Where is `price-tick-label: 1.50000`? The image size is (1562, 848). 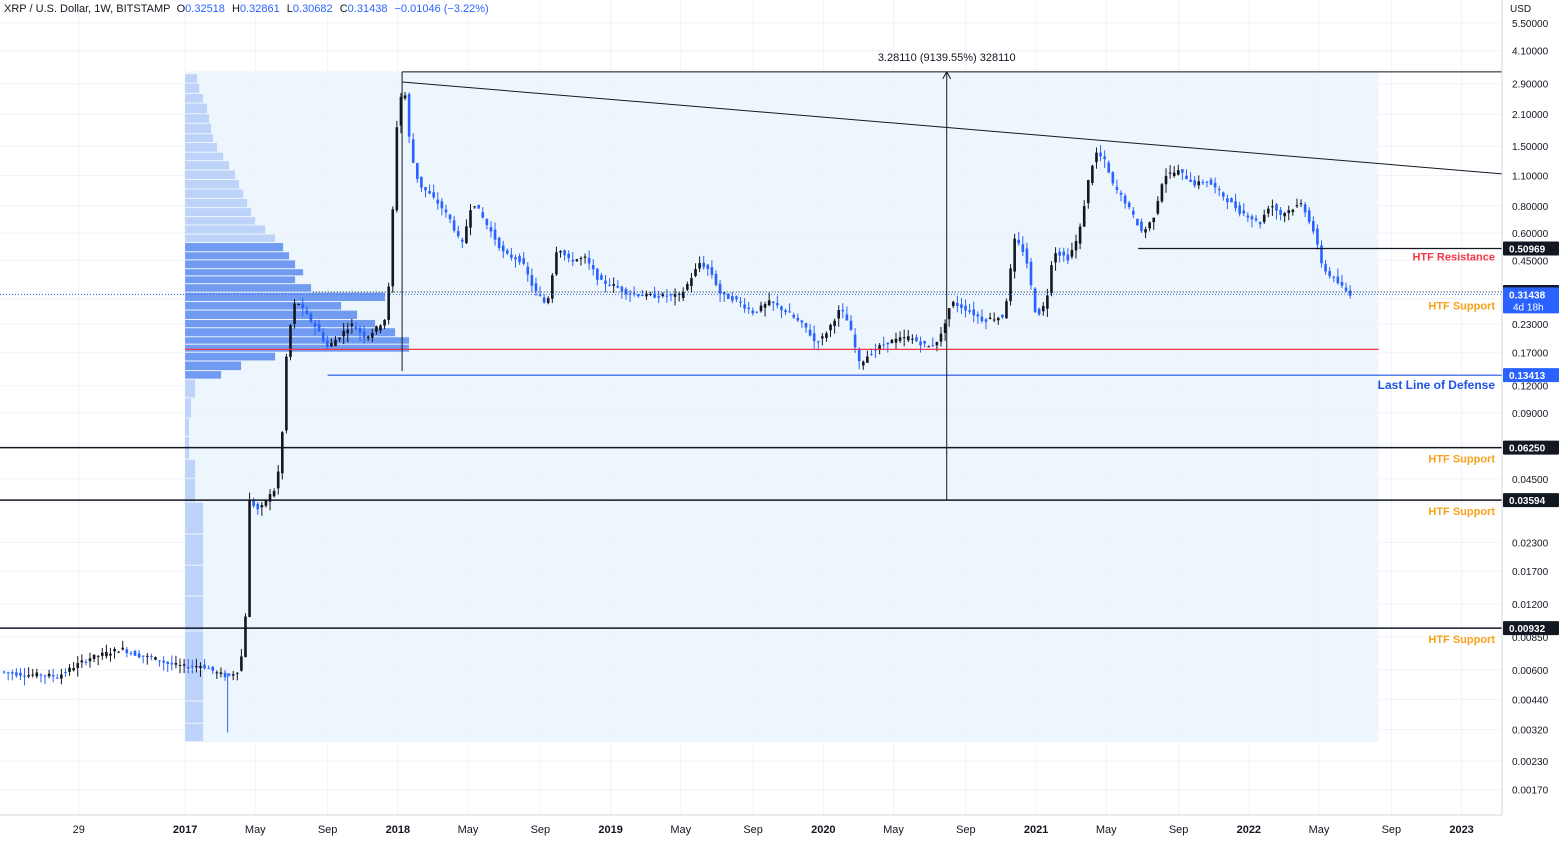 price-tick-label: 1.50000 is located at coordinates (1530, 147).